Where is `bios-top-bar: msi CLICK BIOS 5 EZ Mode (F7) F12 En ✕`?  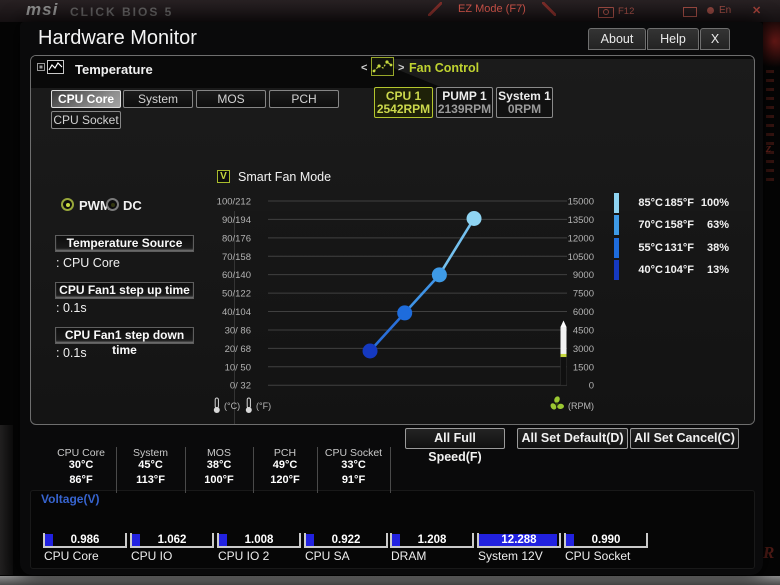
bios-top-bar: msi CLICK BIOS 5 EZ Mode (F7) F12 En ✕ is located at coordinates (390, 11).